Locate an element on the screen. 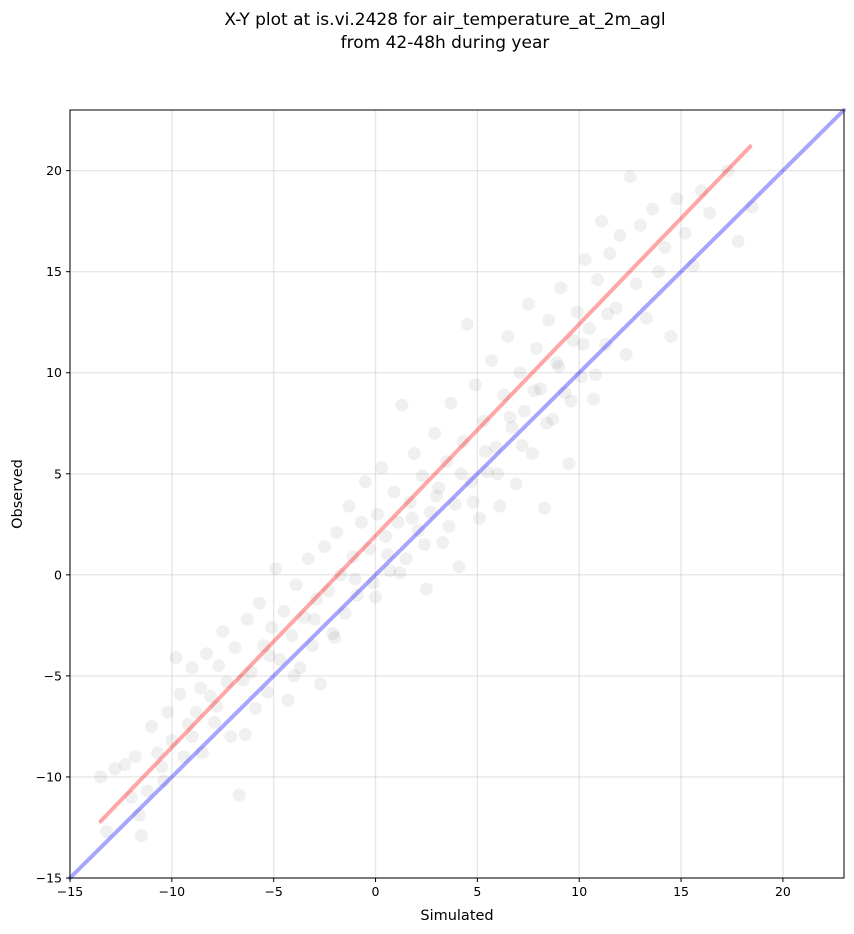  x-tick-label: 5 is located at coordinates (477, 891).